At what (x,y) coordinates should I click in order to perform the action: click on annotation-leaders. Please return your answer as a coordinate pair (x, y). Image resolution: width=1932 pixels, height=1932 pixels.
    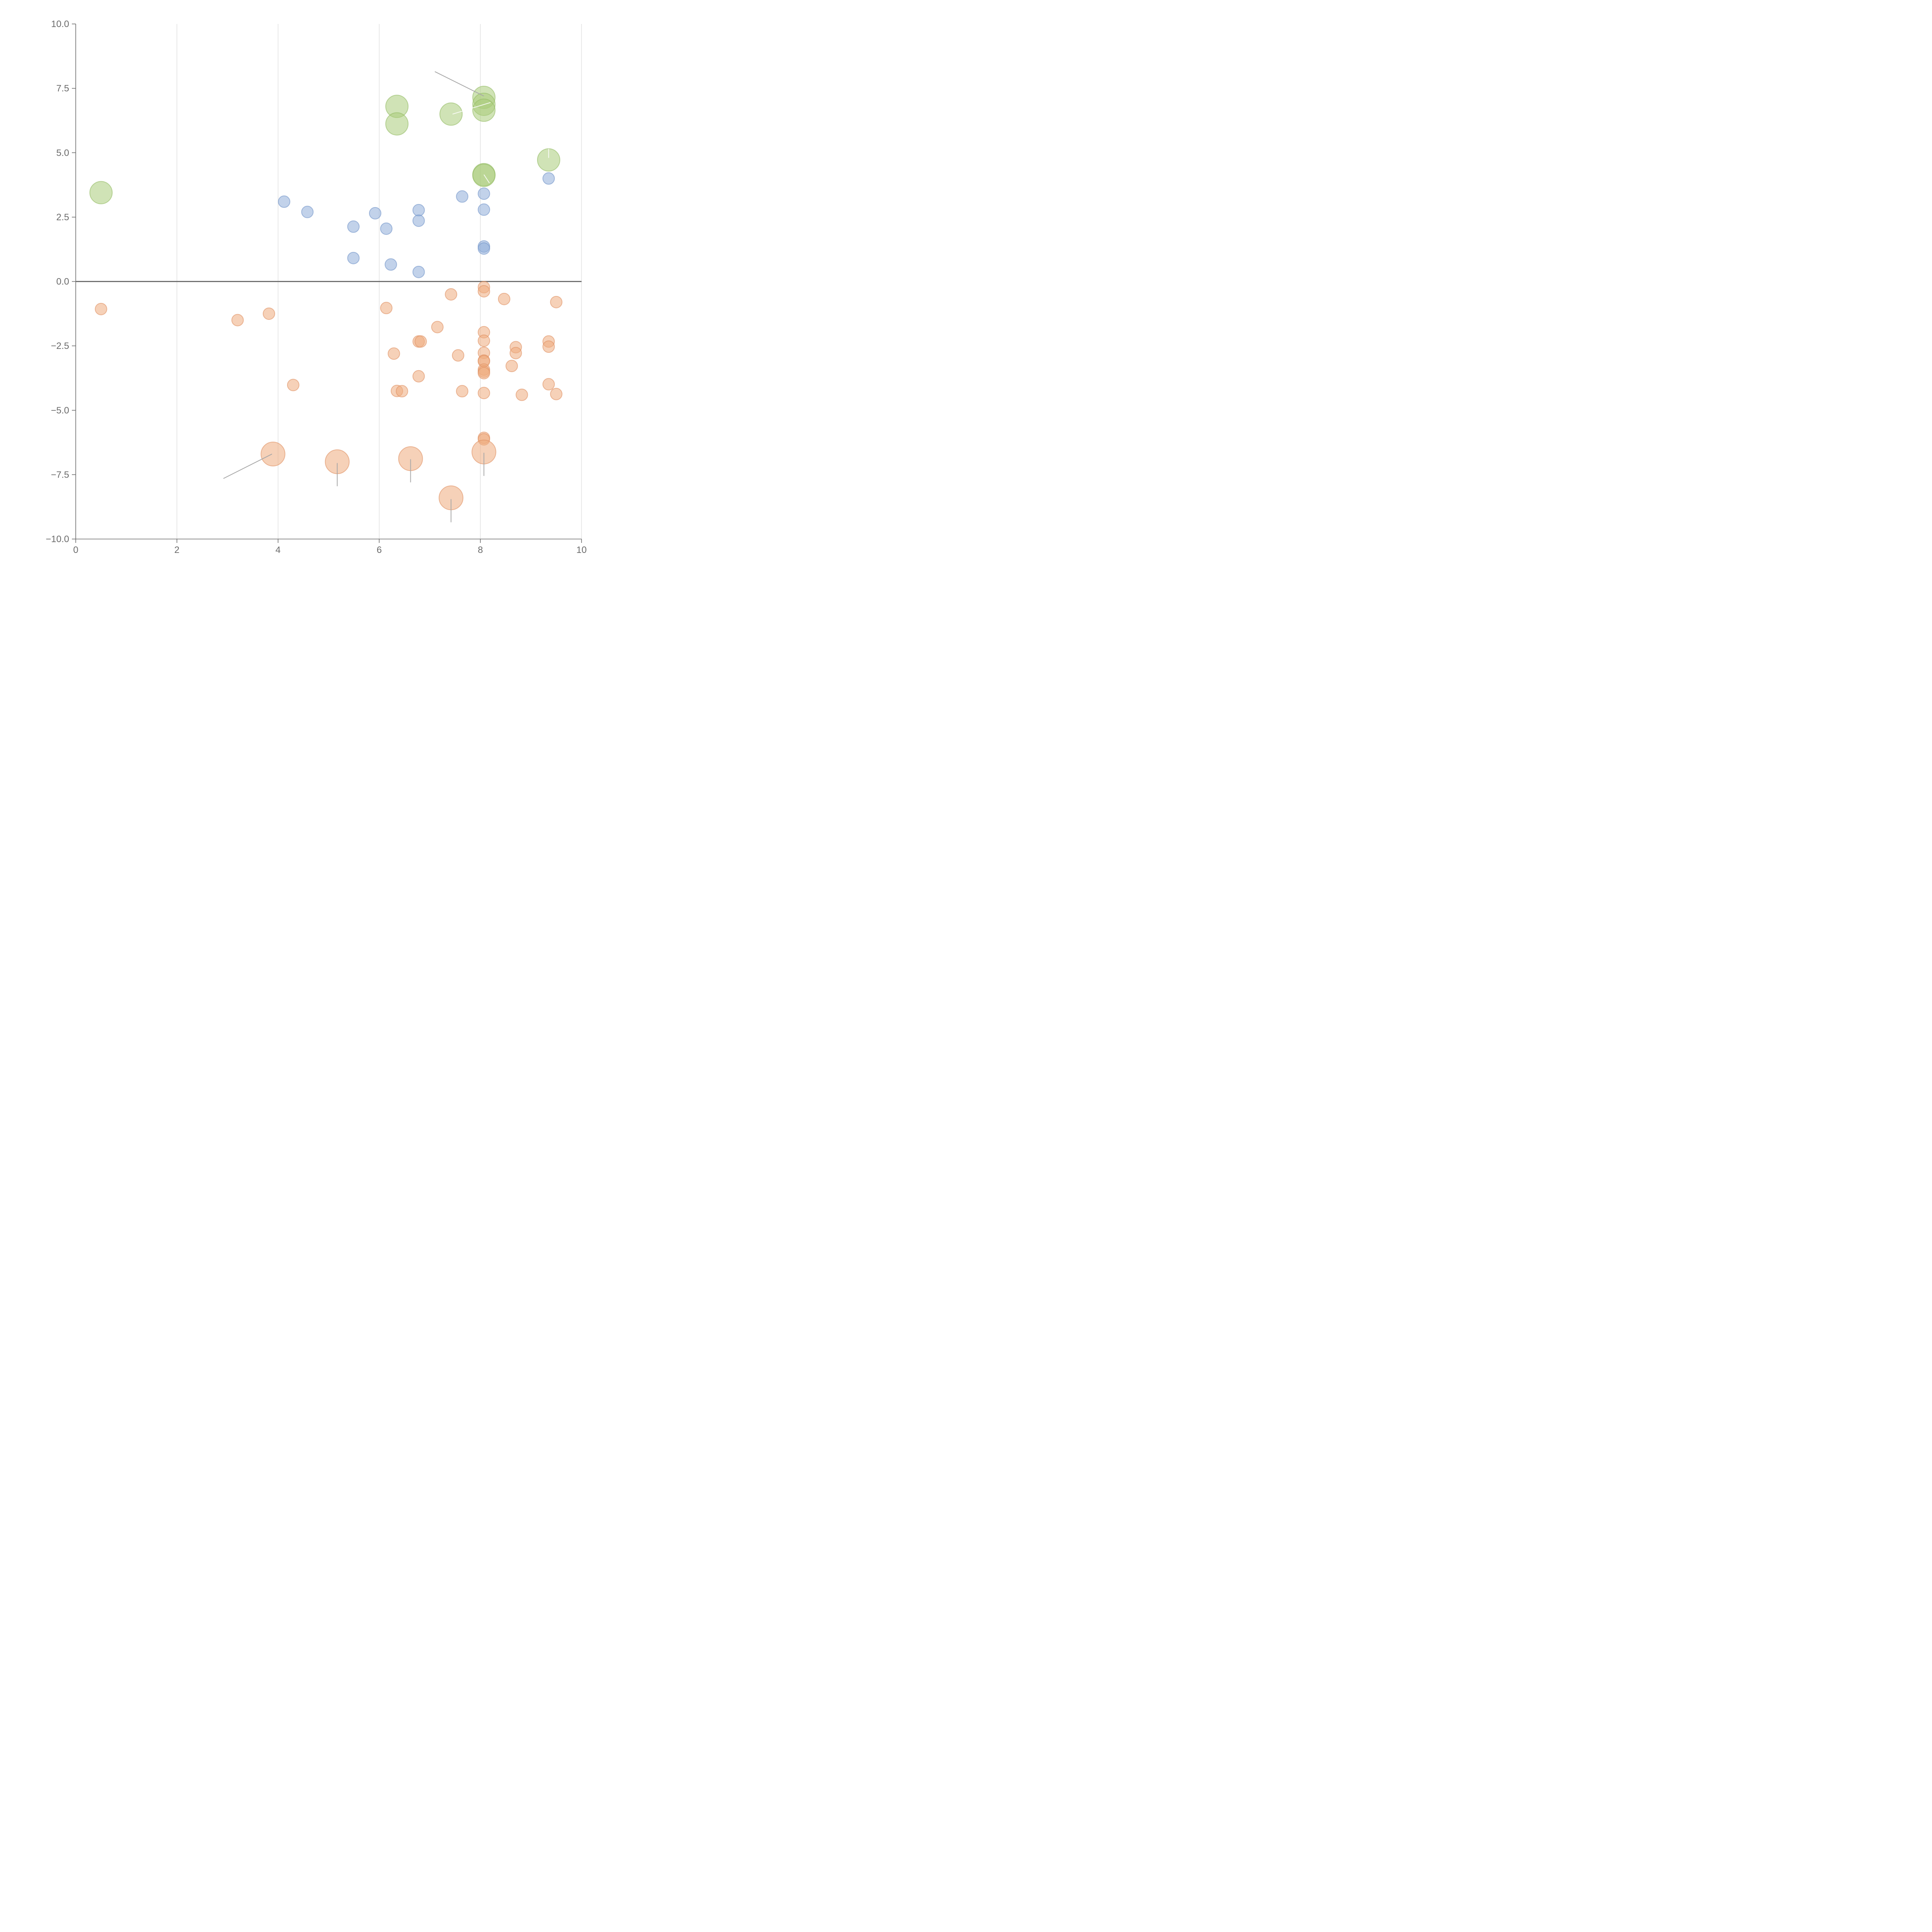
    Looking at the image, I should click on (386, 296).